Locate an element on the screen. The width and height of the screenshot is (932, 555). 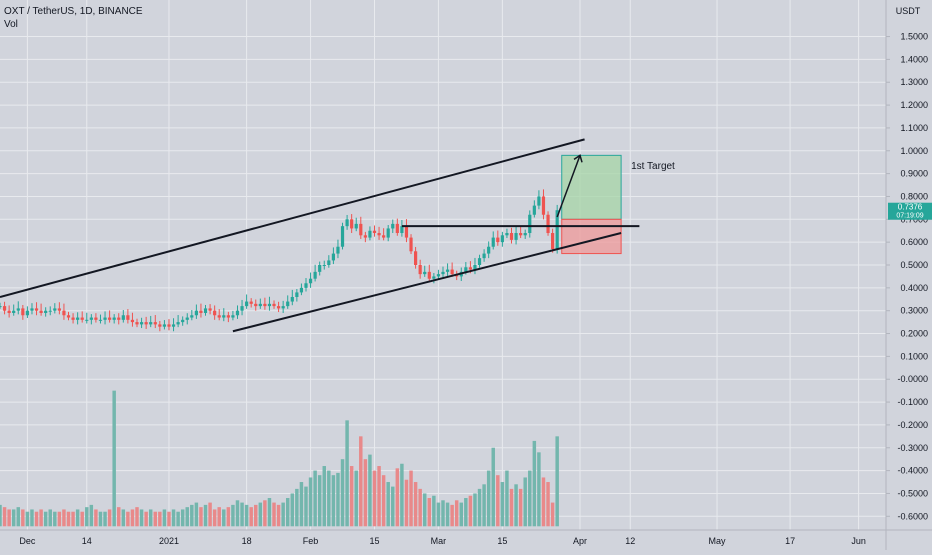
y-tick-label: 0.5000 is located at coordinates (914, 265).